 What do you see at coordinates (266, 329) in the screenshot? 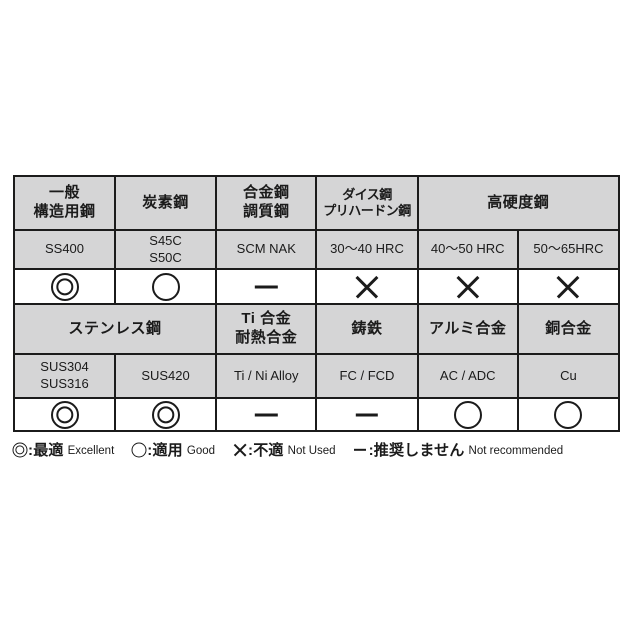
I see `category-cell-ti-alloy: Ti 合金 耐熱合金` at bounding box center [266, 329].